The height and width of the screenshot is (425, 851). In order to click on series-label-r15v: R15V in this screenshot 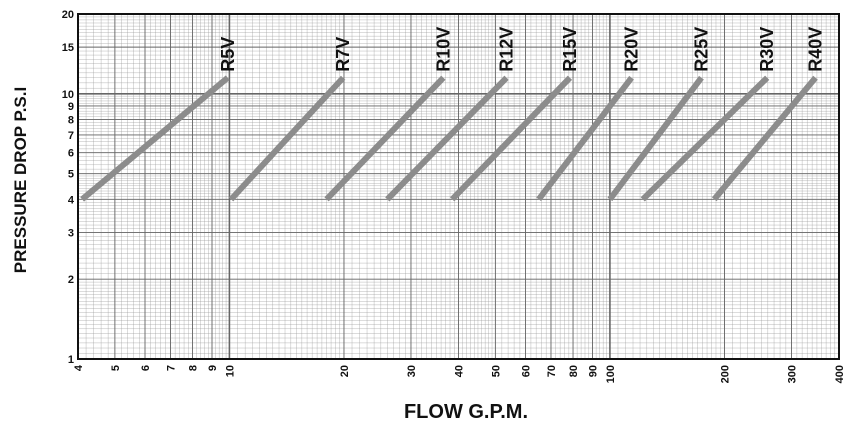, I will do `click(570, 49)`.